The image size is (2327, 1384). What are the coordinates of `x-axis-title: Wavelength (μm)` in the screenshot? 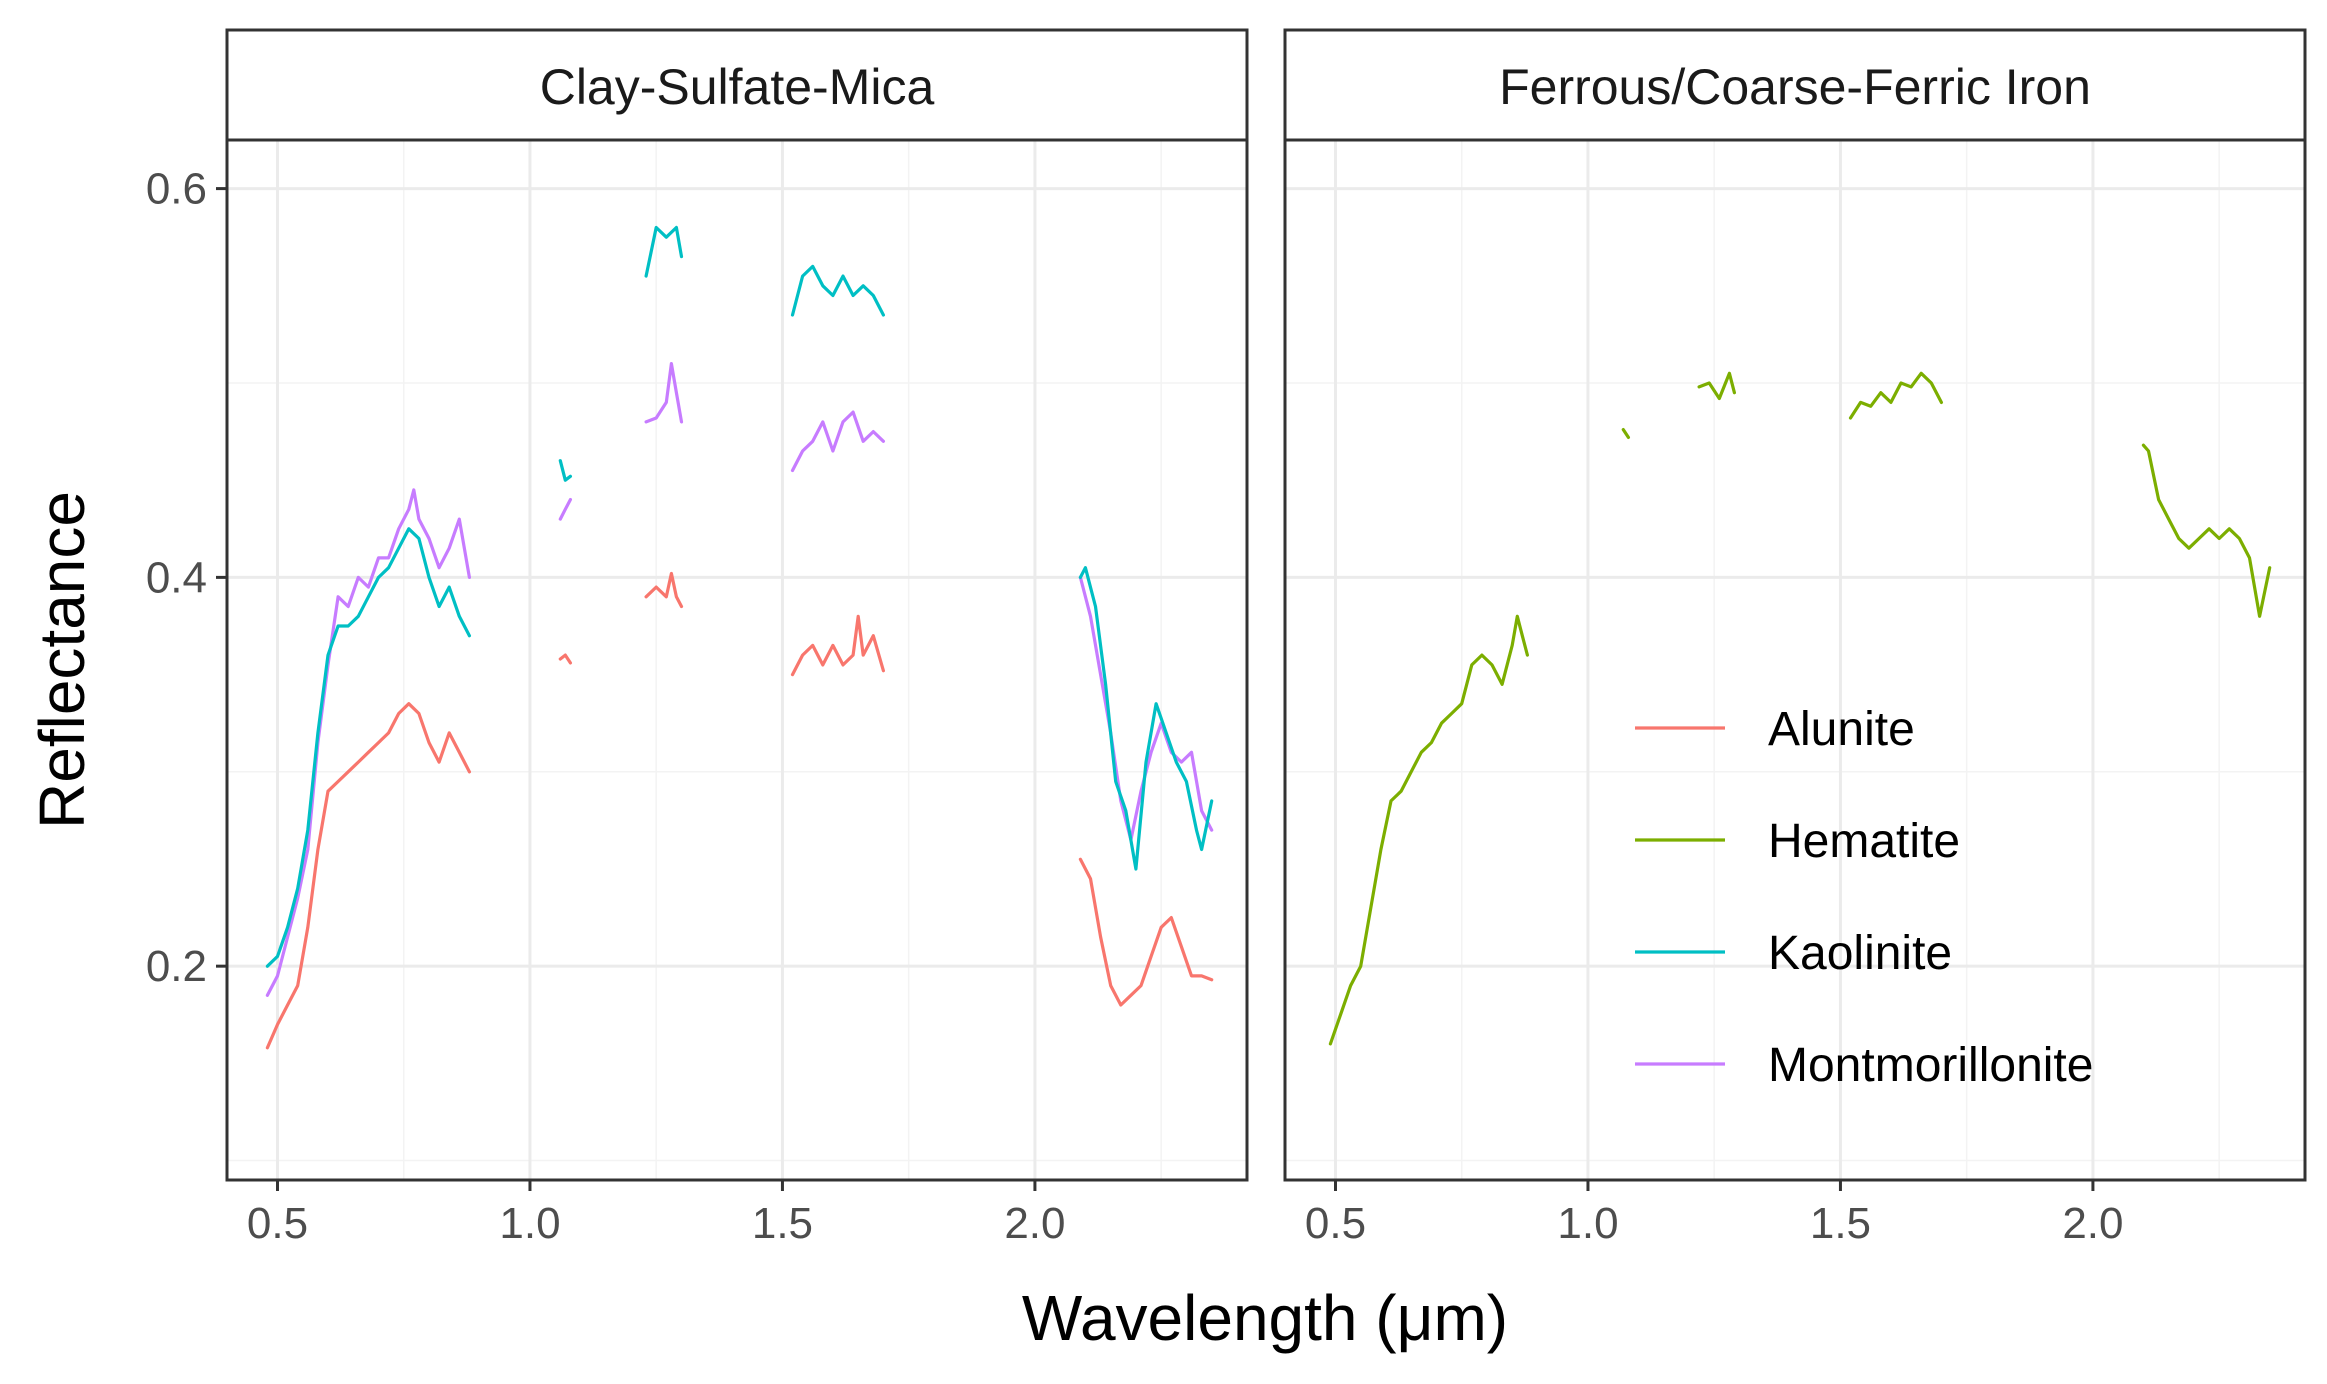 It's located at (1265, 1318).